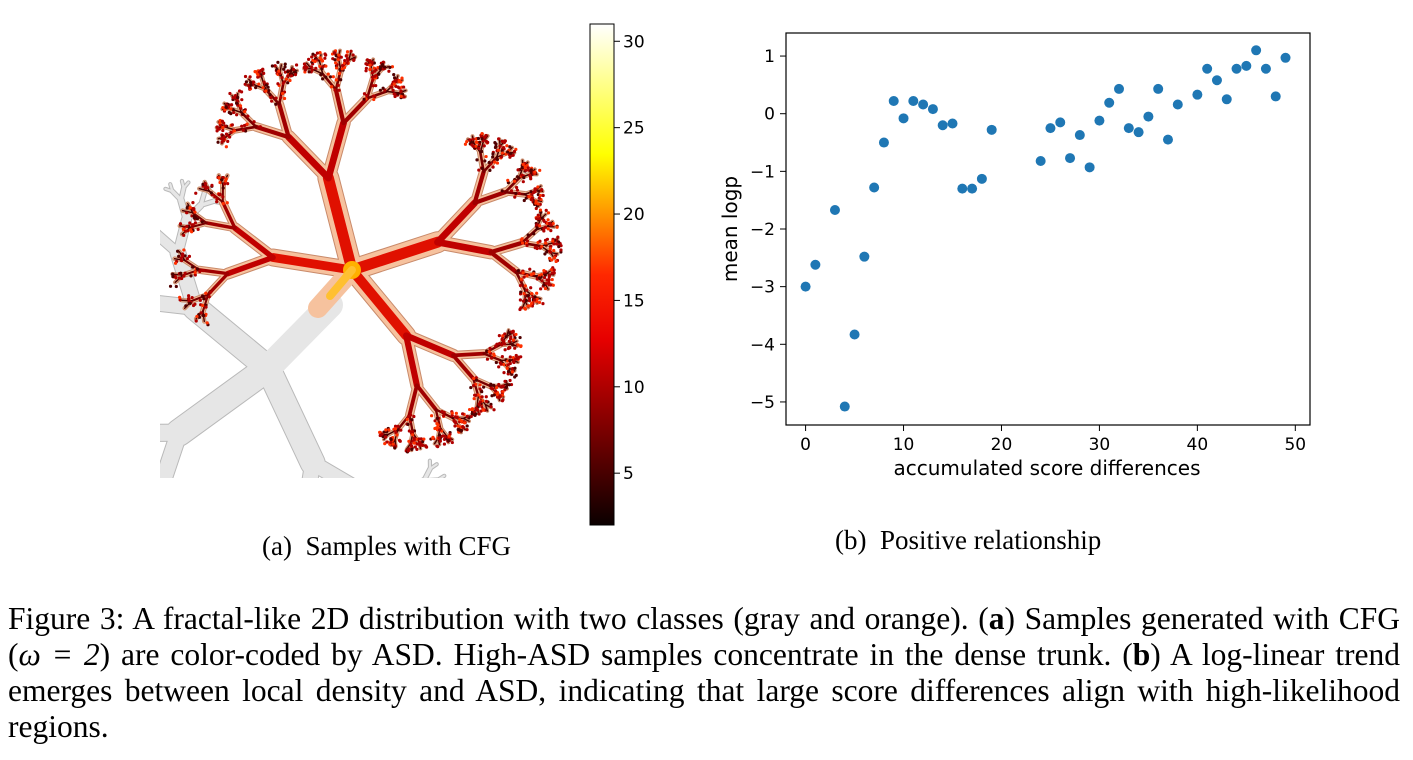  What do you see at coordinates (634, 301) in the screenshot?
I see `colorbar-tick-label: 15` at bounding box center [634, 301].